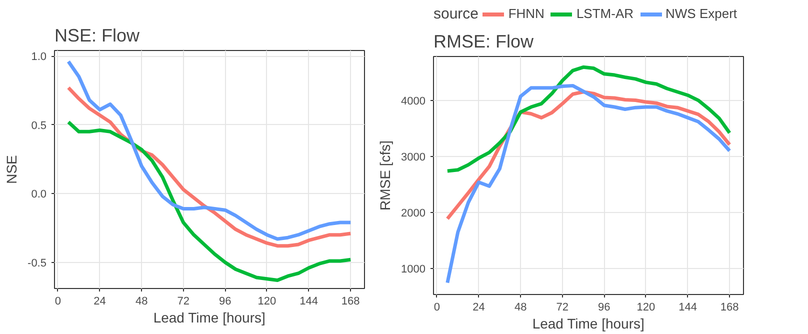 This screenshot has width=808, height=334. I want to click on y-tick-label: 1.0, so click(39, 57).